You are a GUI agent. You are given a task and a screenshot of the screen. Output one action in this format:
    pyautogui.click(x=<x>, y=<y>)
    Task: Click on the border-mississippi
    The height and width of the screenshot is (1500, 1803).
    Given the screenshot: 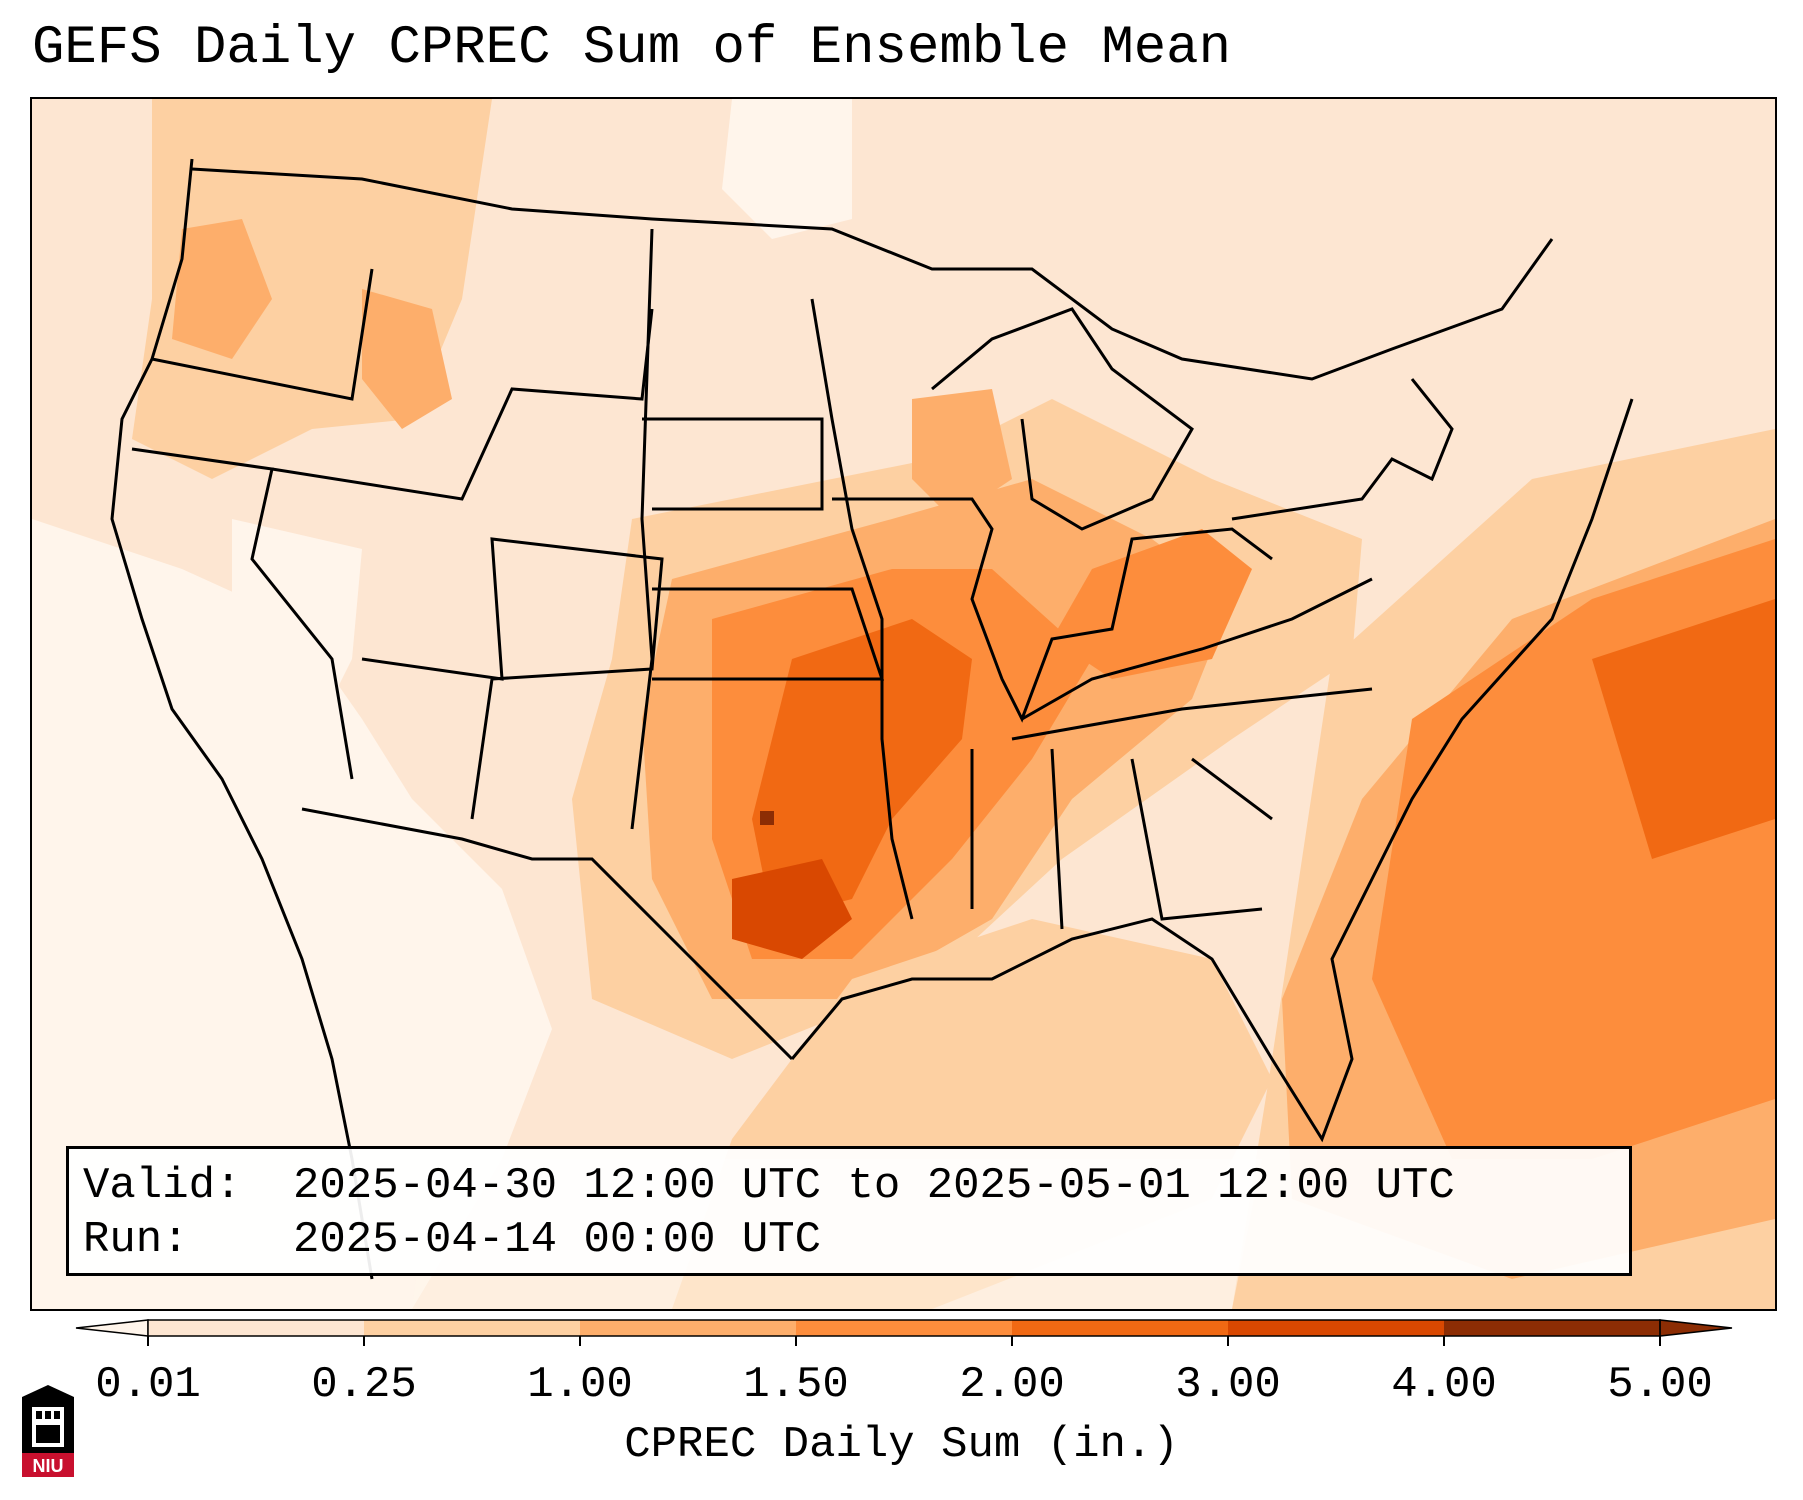 What is the action you would take?
    pyautogui.click(x=862, y=609)
    